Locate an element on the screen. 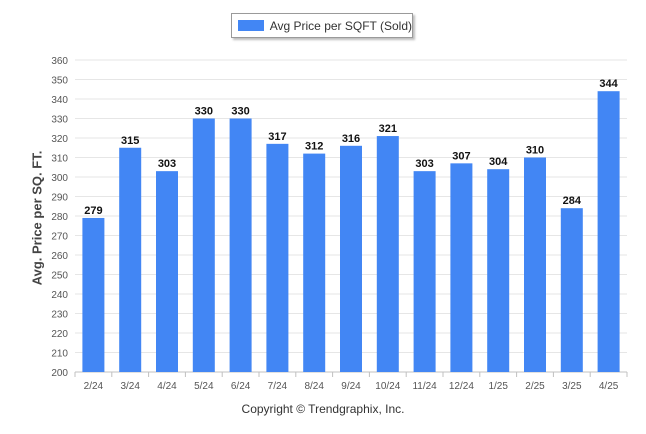 The height and width of the screenshot is (434, 646). y-tick-label: 260 is located at coordinates (59, 256).